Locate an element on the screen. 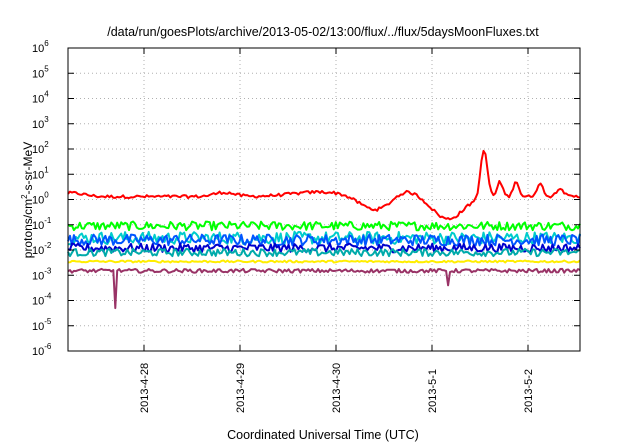  y-tick-exponent: 2 is located at coordinates (46, 144).